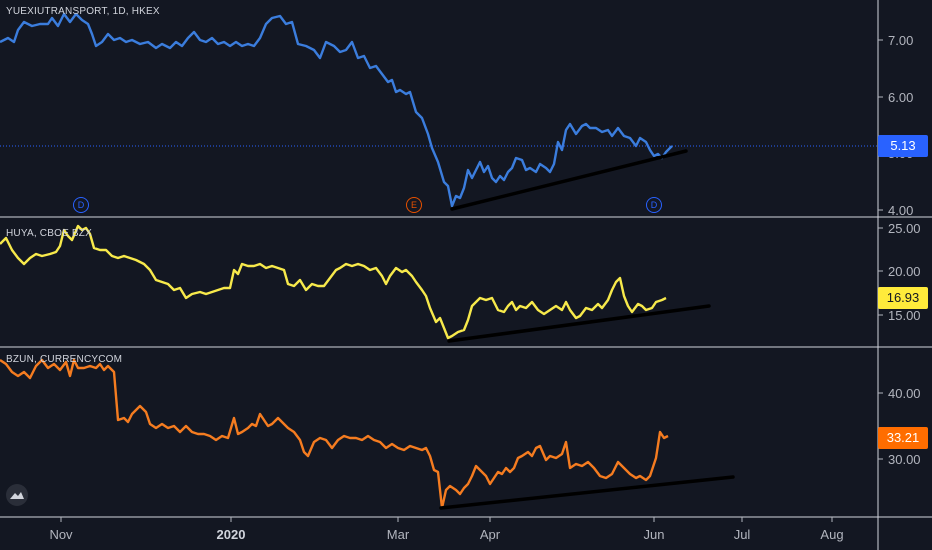 Image resolution: width=932 pixels, height=550 pixels. Describe the element at coordinates (64, 359) in the screenshot. I see `pane-3-title: BZUN, CURRENCYCOM` at that location.